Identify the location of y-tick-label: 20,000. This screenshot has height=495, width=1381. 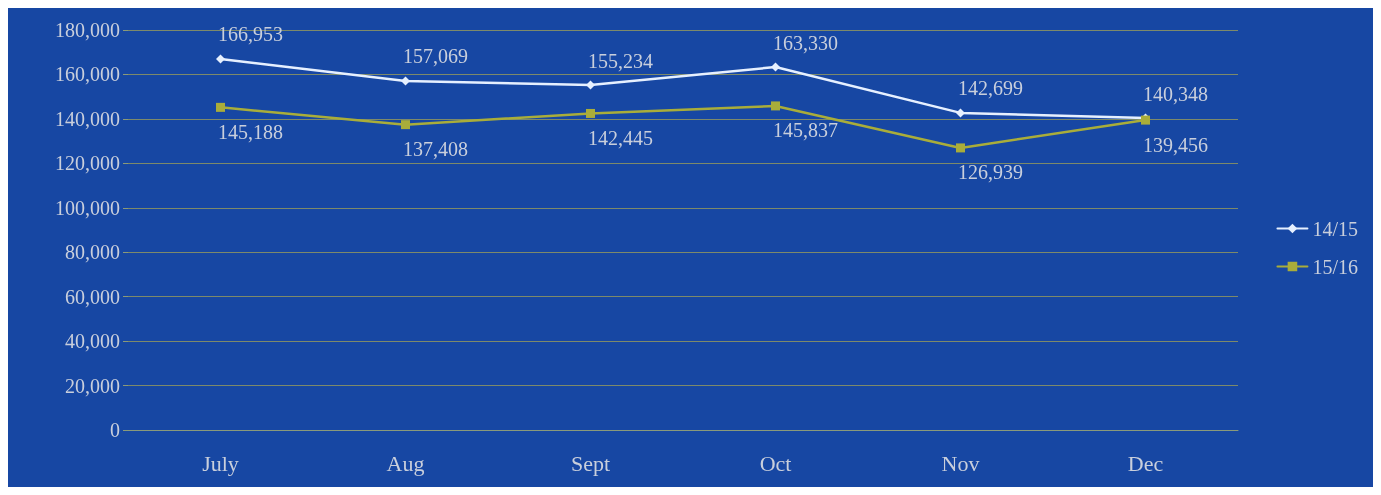
(92, 385).